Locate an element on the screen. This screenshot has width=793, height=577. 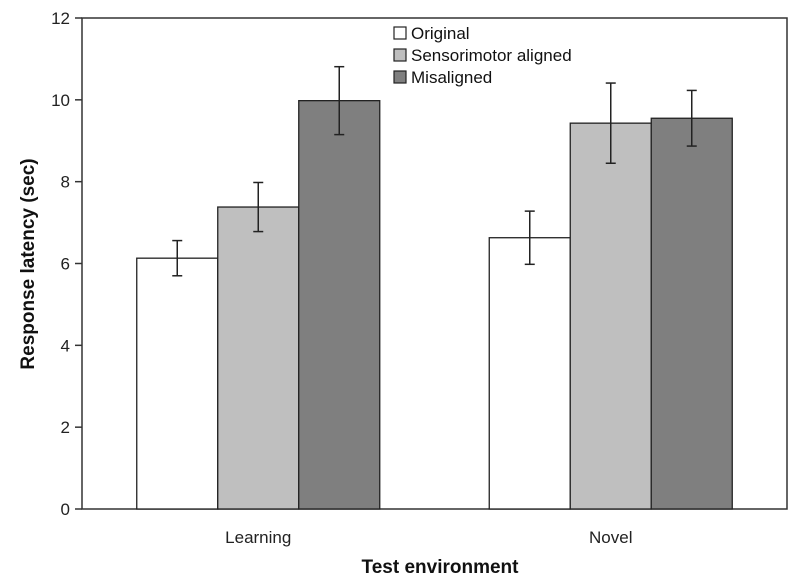
y-tick-label: 6 is located at coordinates (65, 264).